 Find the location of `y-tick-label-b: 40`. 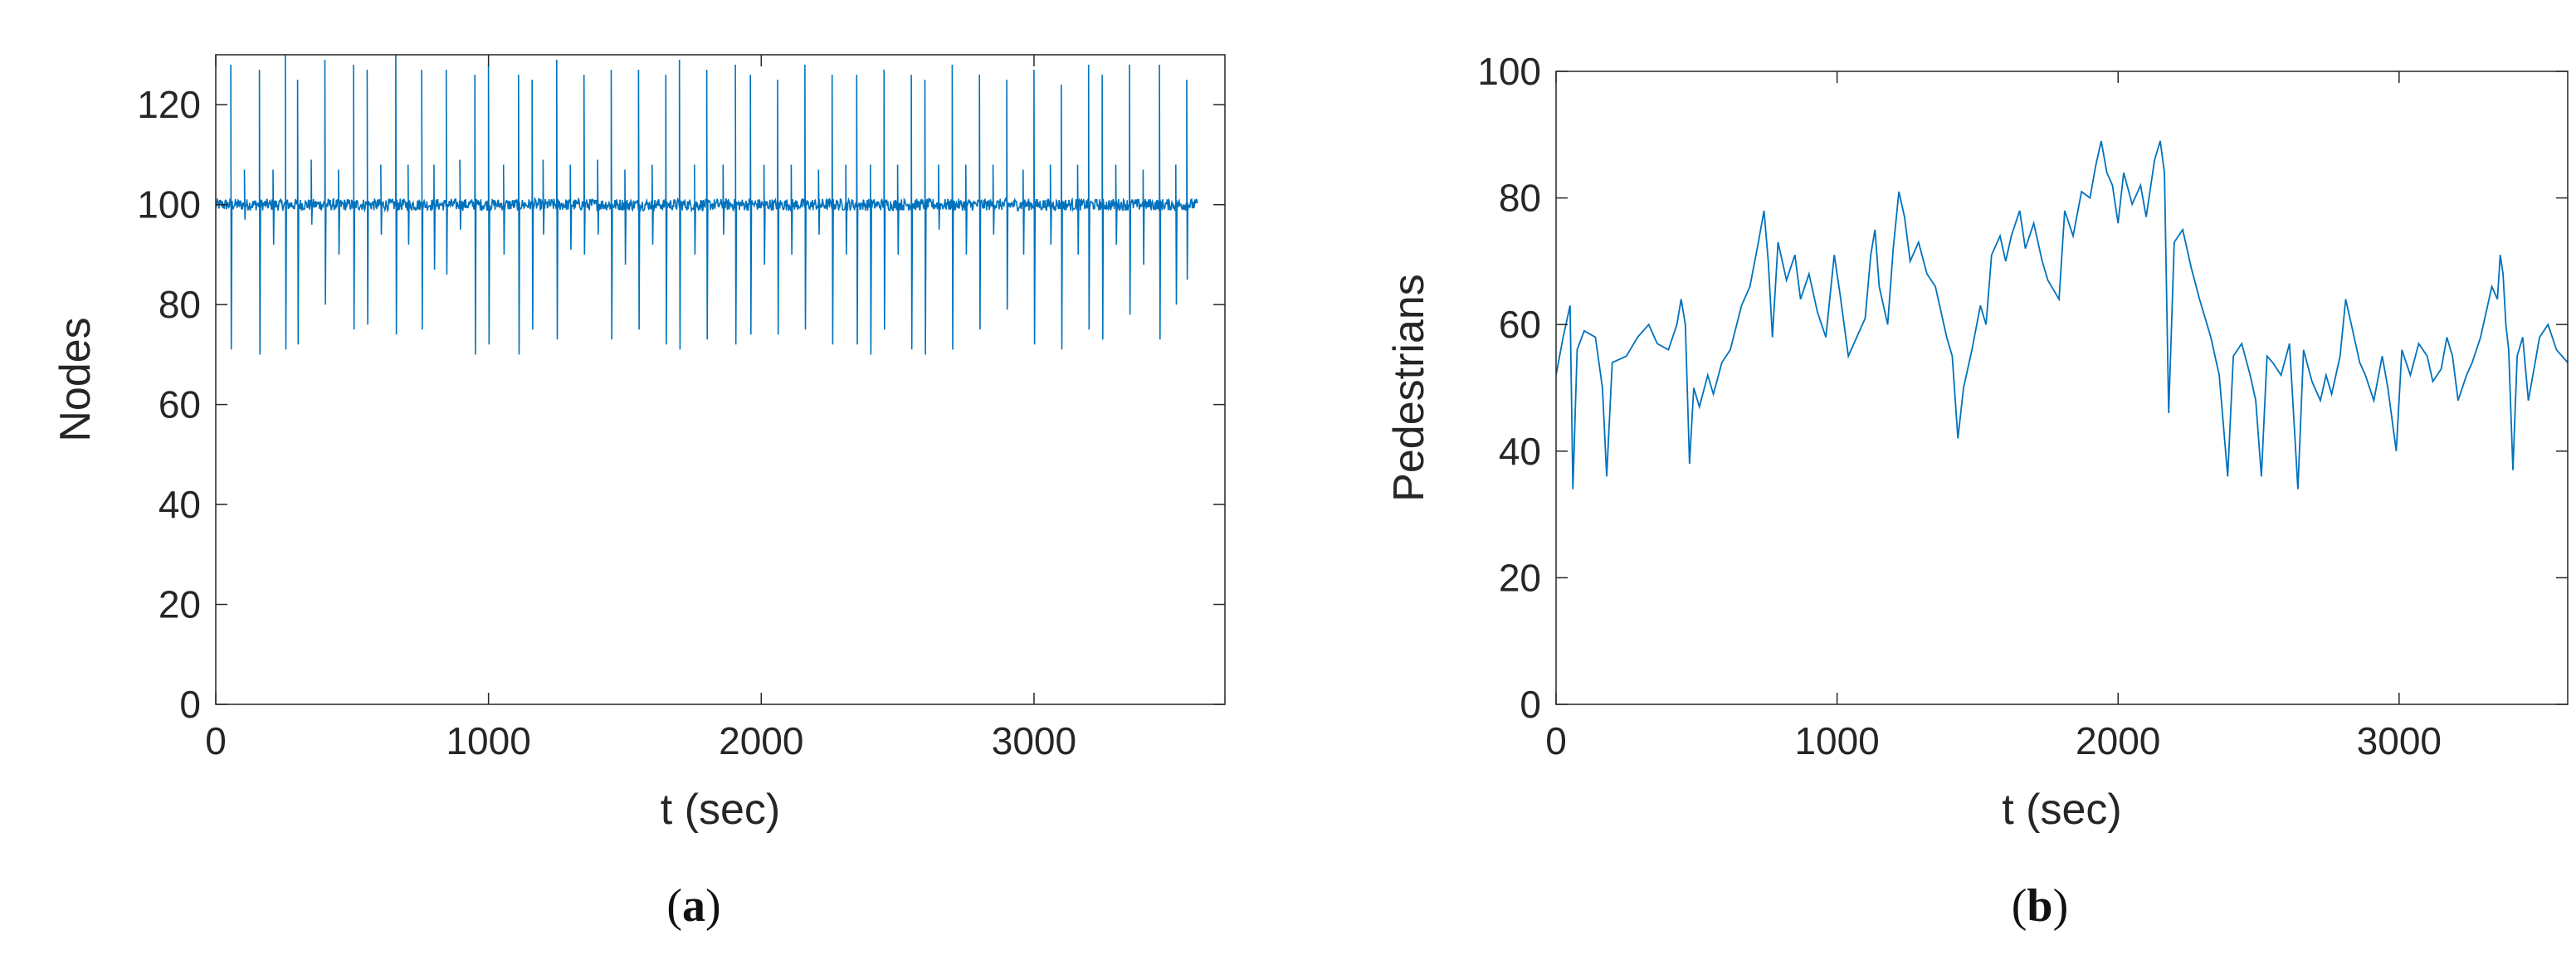

y-tick-label-b: 40 is located at coordinates (1520, 452).